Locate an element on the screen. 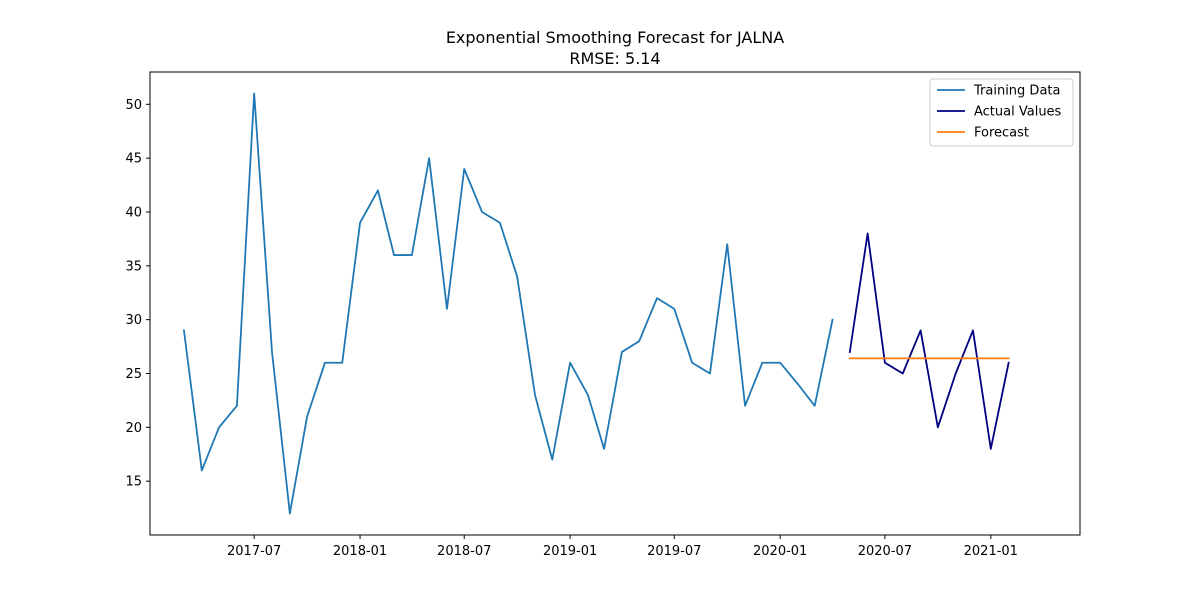 The height and width of the screenshot is (600, 1200). y-tick-label: 20 is located at coordinates (133, 428).